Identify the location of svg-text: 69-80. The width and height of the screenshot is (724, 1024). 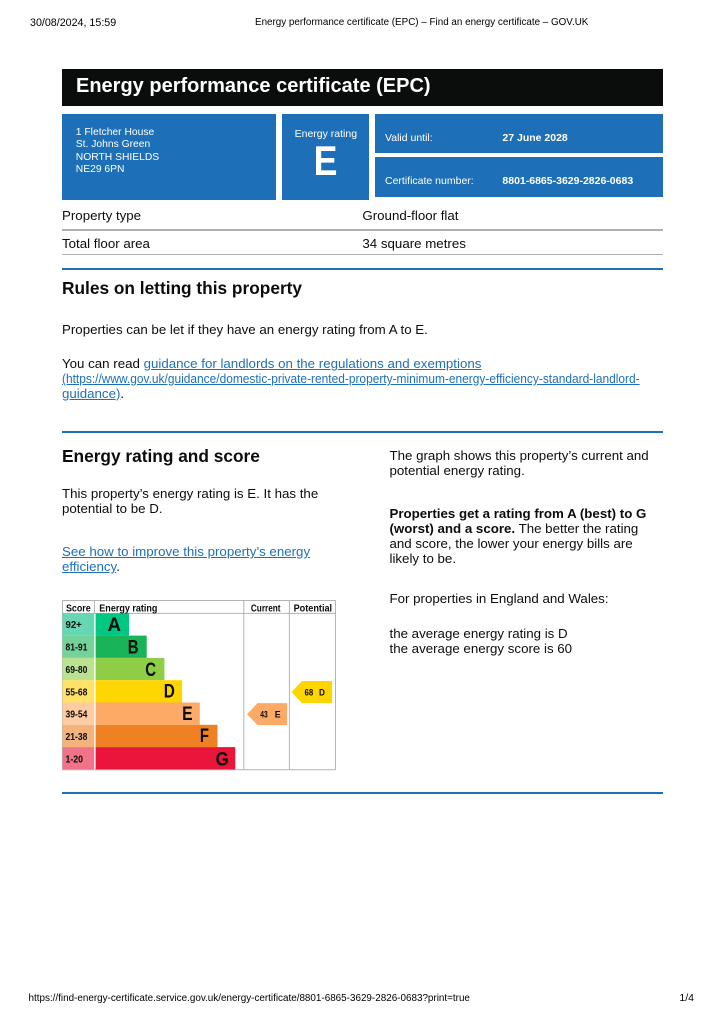
(77, 670).